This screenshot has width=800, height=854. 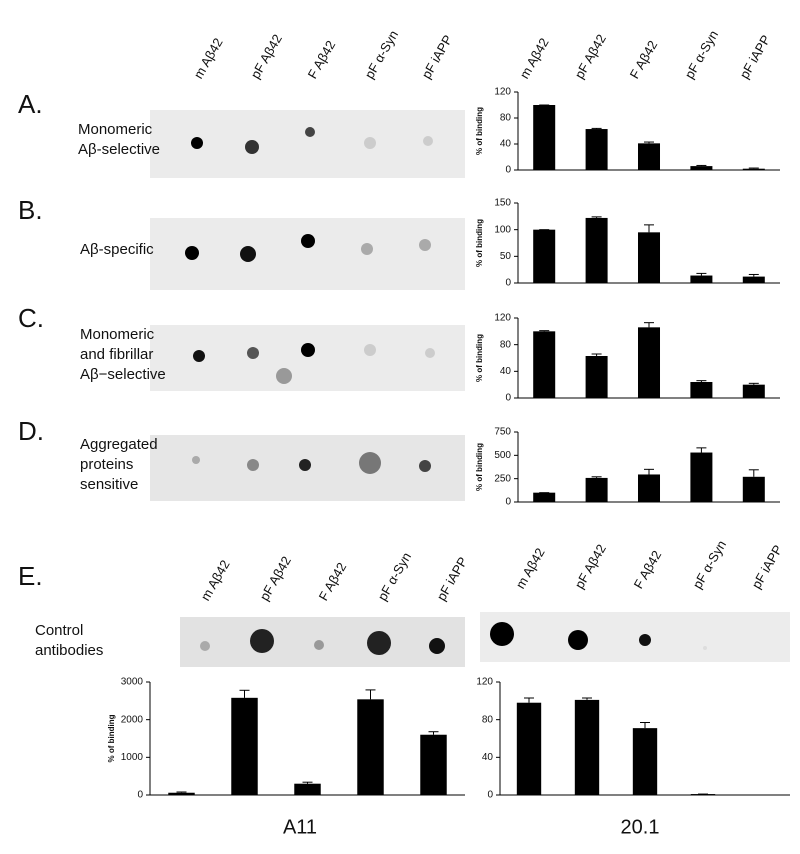 I want to click on y-tick-label: 2000, so click(x=132, y=719).